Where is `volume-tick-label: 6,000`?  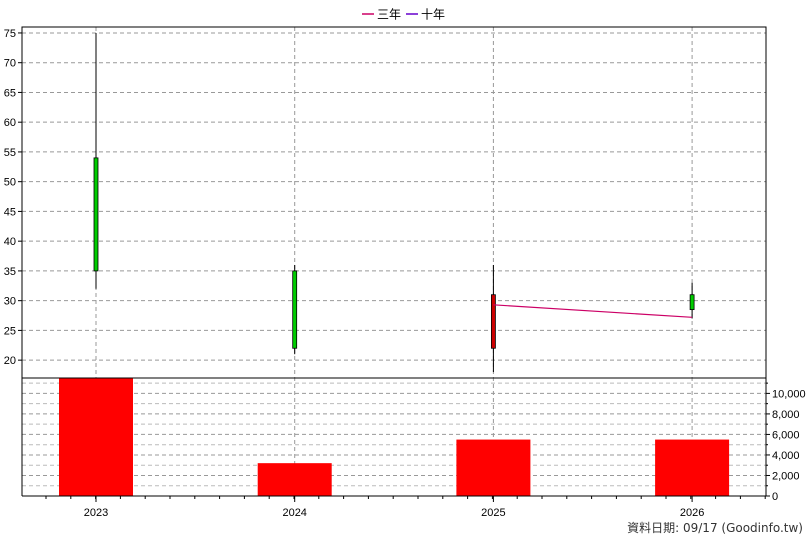
volume-tick-label: 6,000 is located at coordinates (786, 435).